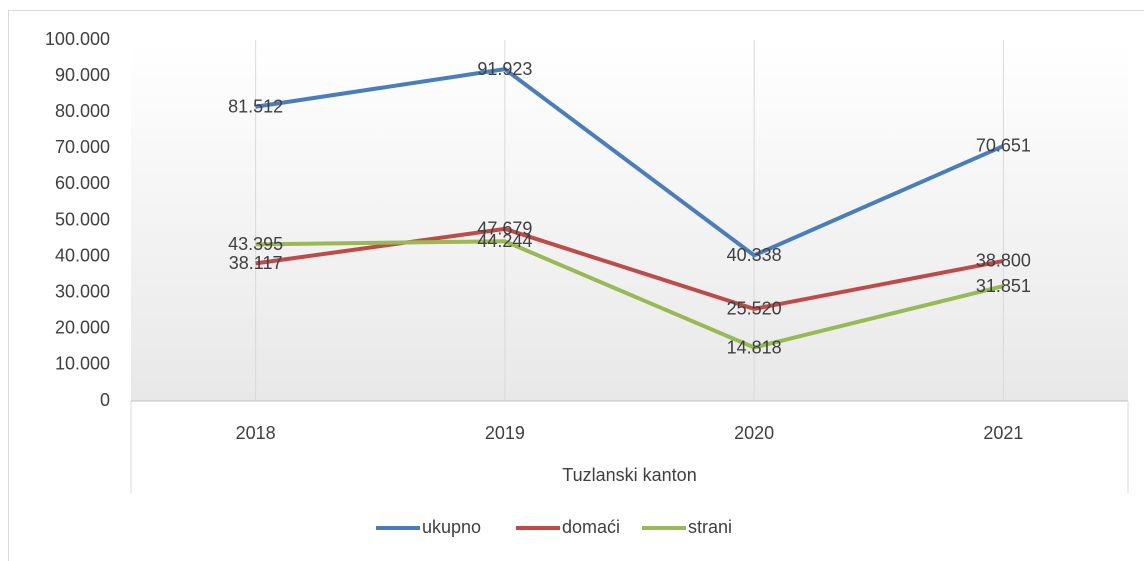 The width and height of the screenshot is (1144, 561). Describe the element at coordinates (1003, 146) in the screenshot. I see `data-label: 70.651` at that location.